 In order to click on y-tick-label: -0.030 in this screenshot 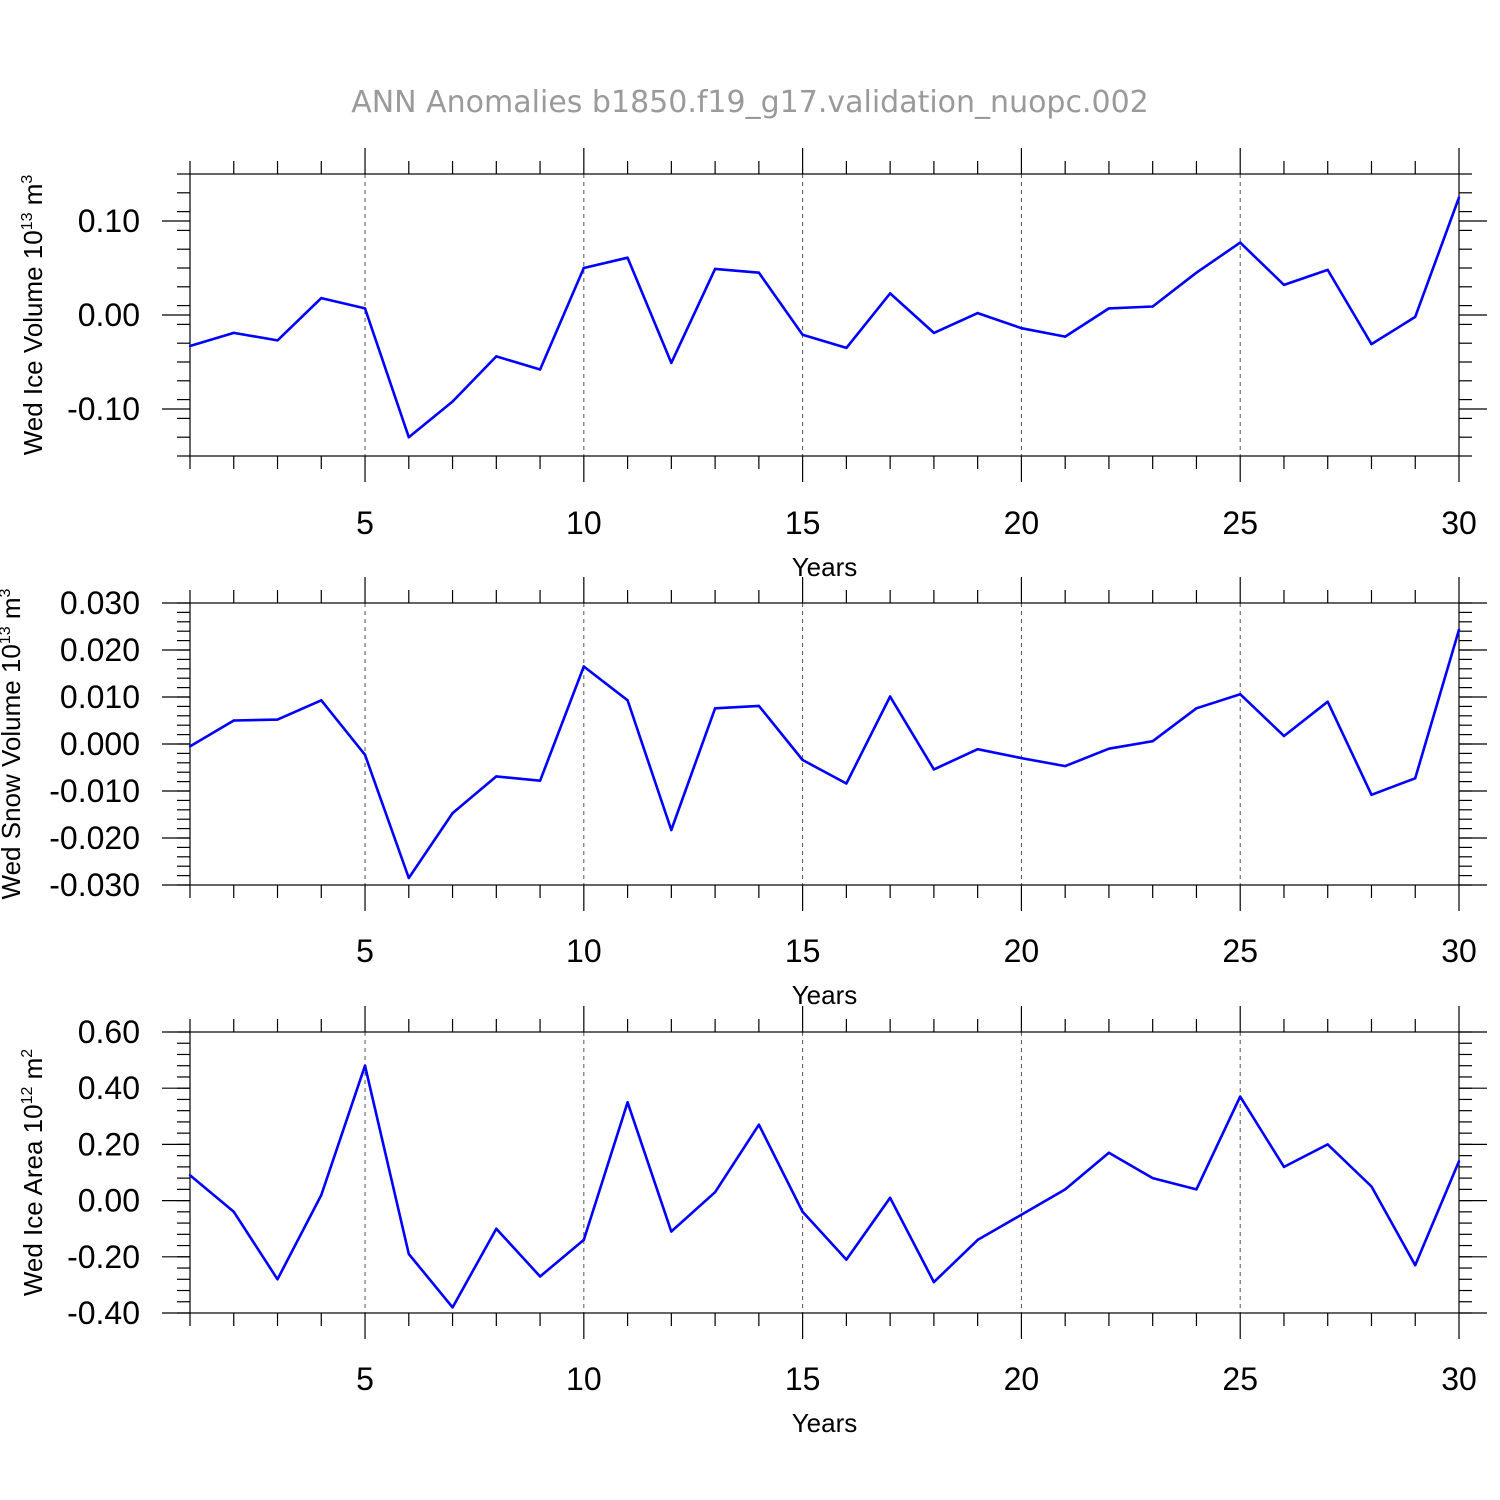, I will do `click(94, 885)`.